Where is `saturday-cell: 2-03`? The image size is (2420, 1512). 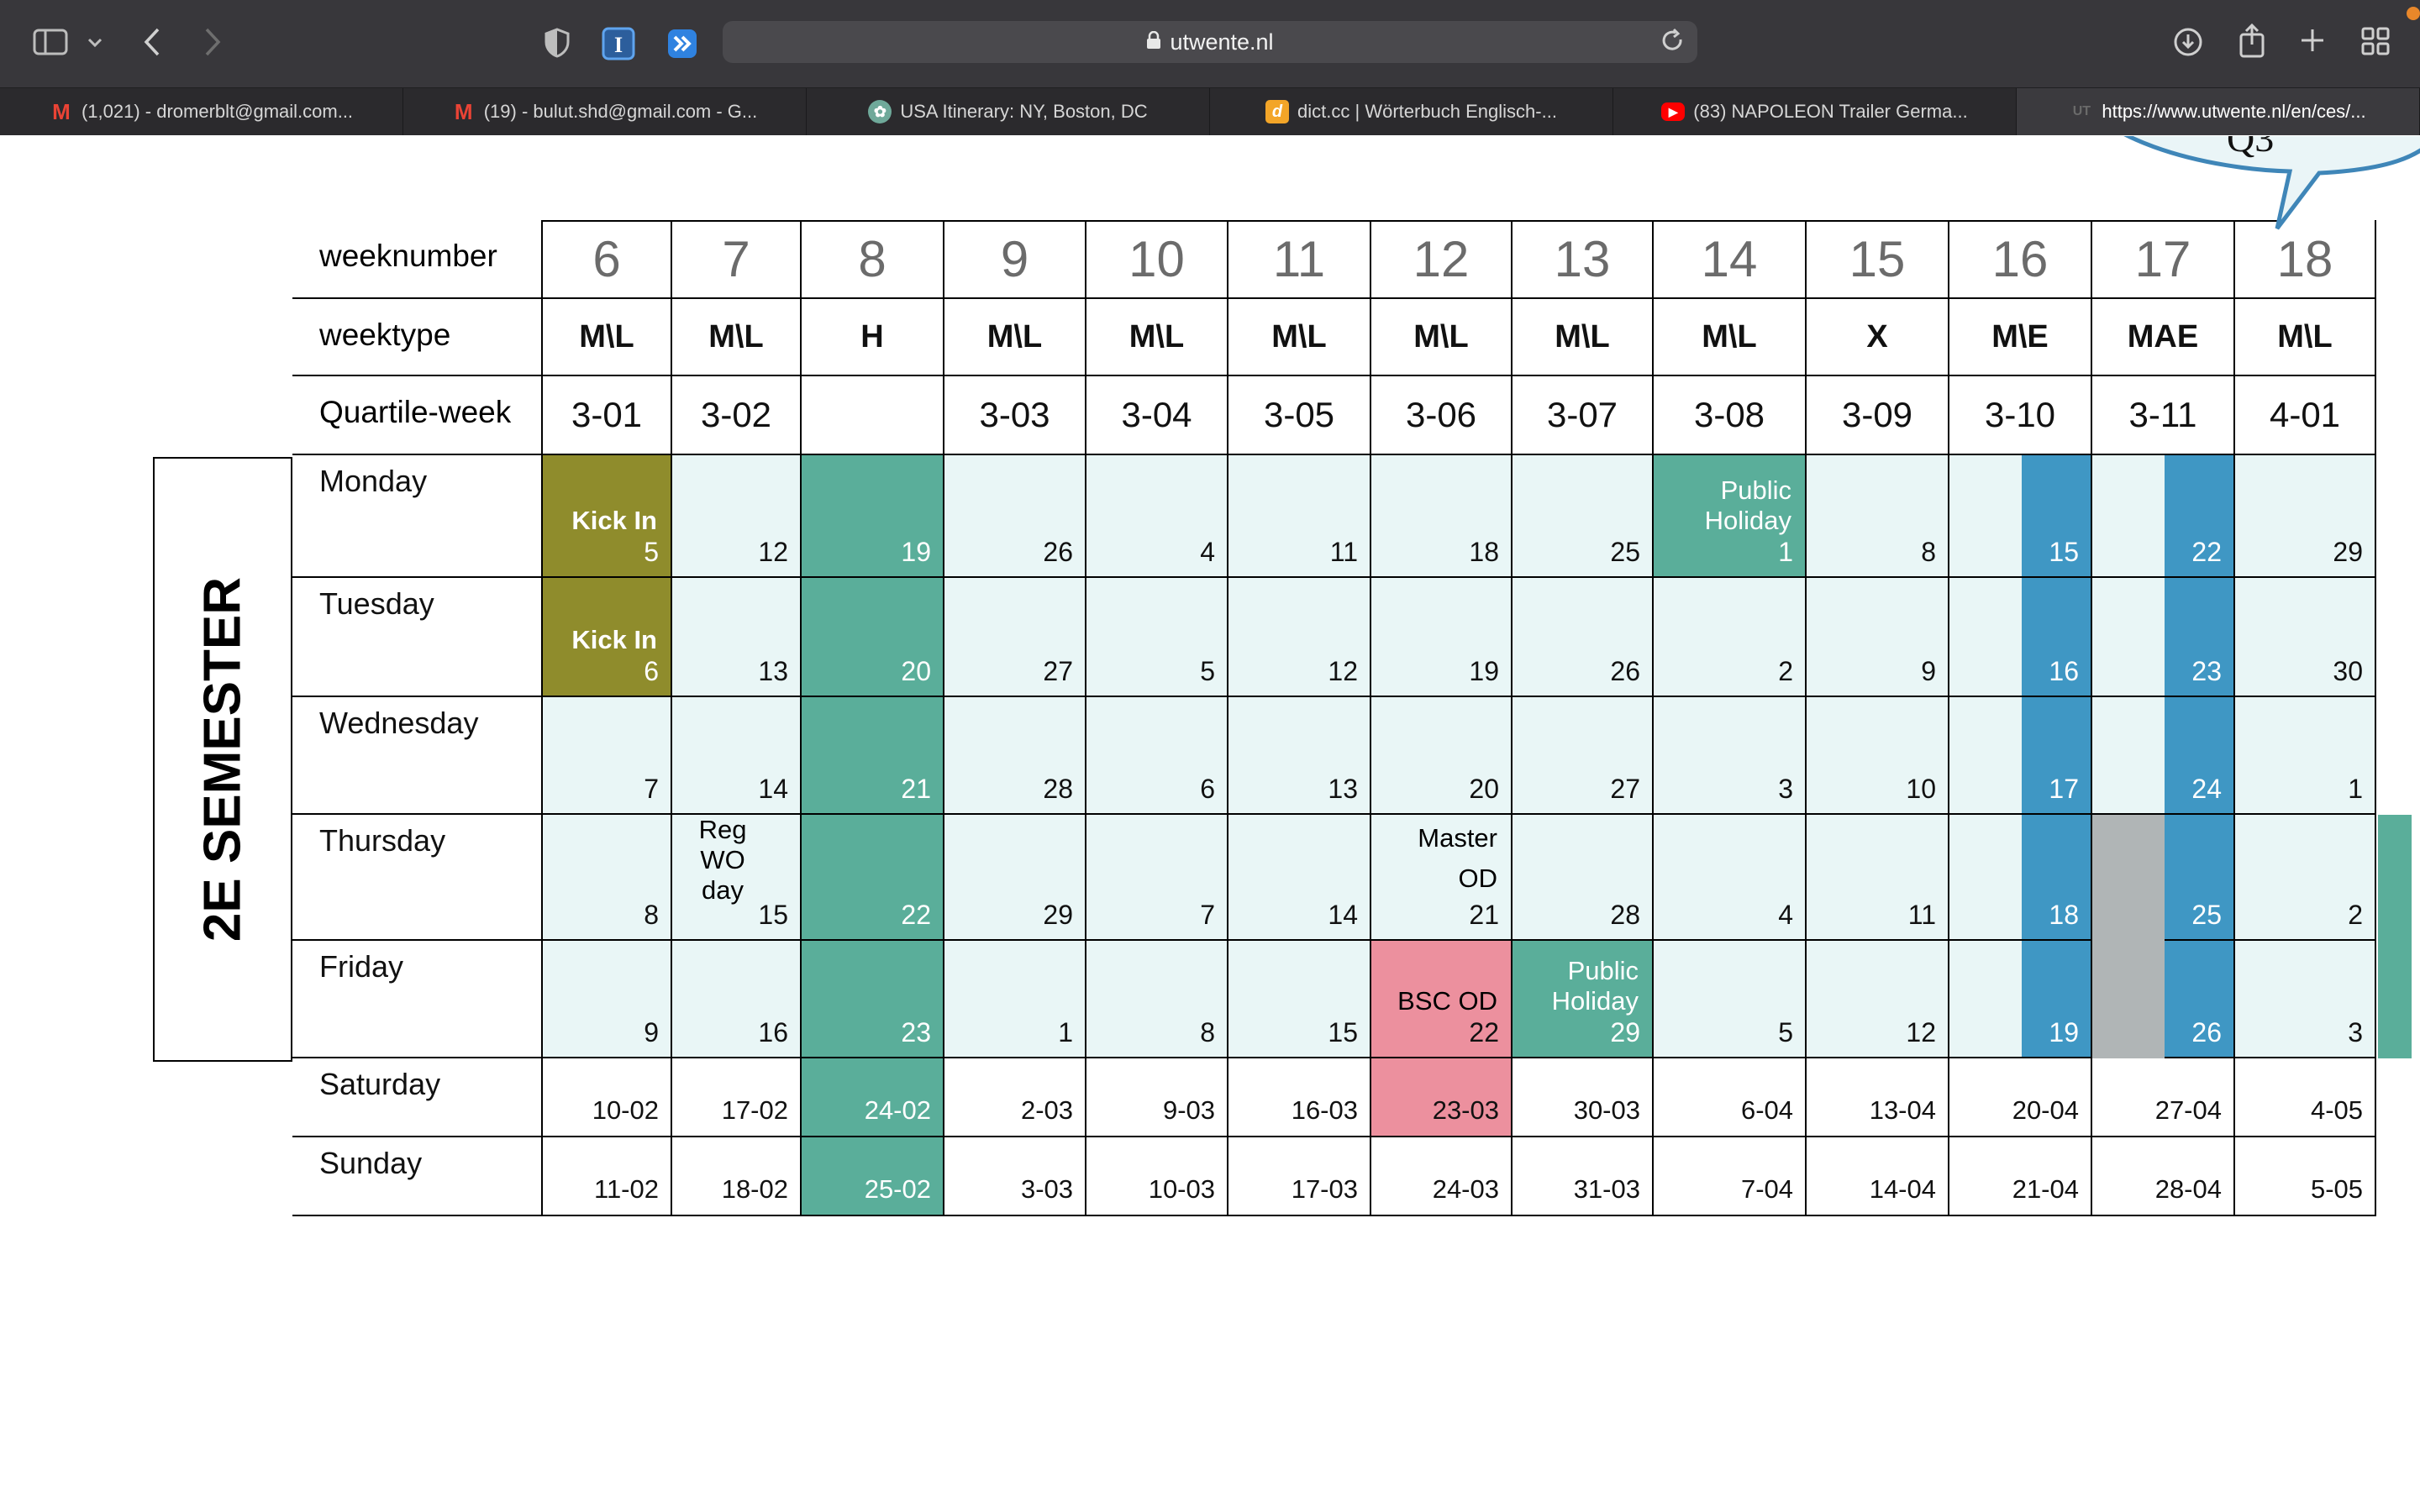
saturday-cell: 2-03 is located at coordinates (1015, 1097).